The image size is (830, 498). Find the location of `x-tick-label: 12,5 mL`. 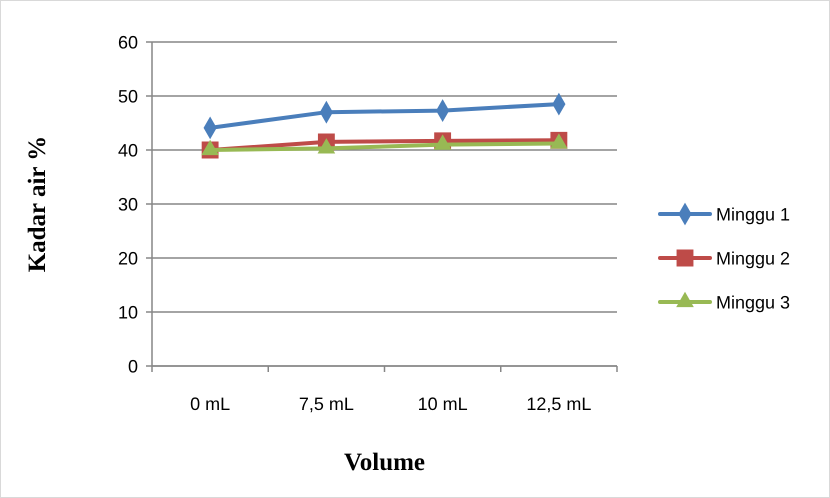

x-tick-label: 12,5 mL is located at coordinates (559, 404).